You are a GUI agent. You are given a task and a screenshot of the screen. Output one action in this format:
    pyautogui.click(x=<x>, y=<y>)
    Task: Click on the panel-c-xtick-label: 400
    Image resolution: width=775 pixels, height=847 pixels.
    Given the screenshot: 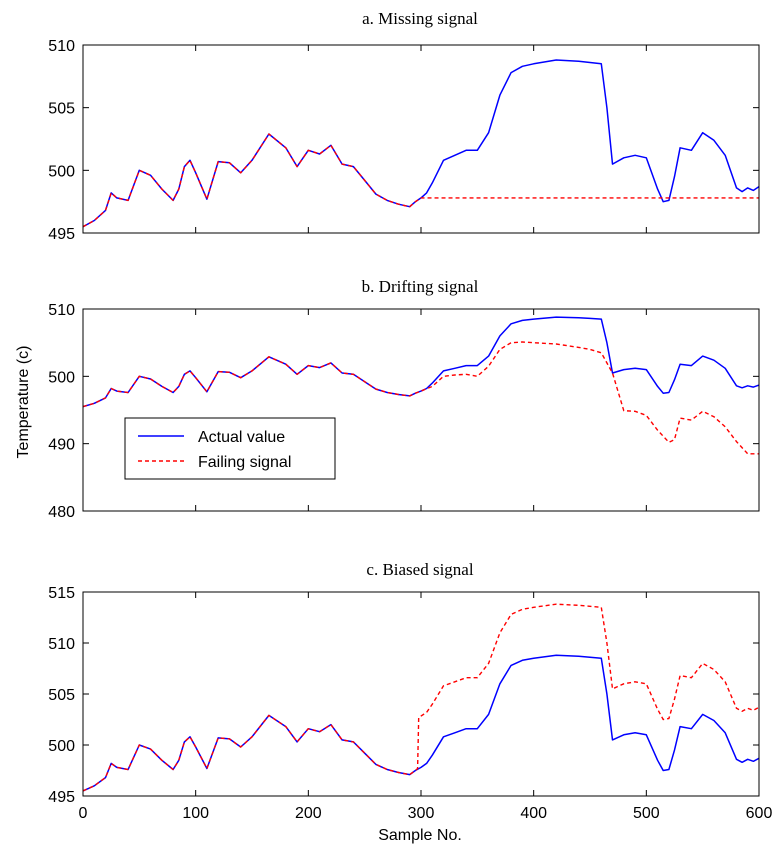 What is the action you would take?
    pyautogui.click(x=533, y=813)
    